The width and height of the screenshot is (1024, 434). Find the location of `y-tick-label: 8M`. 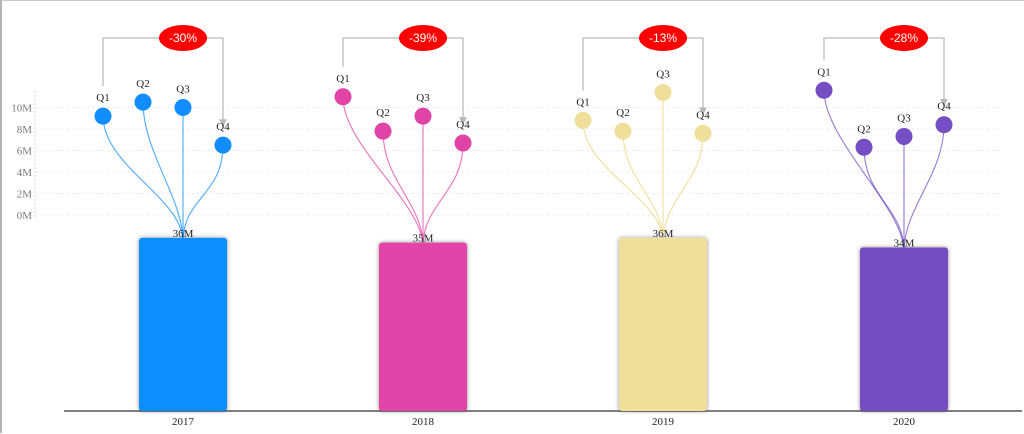

y-tick-label: 8M is located at coordinates (25, 130).